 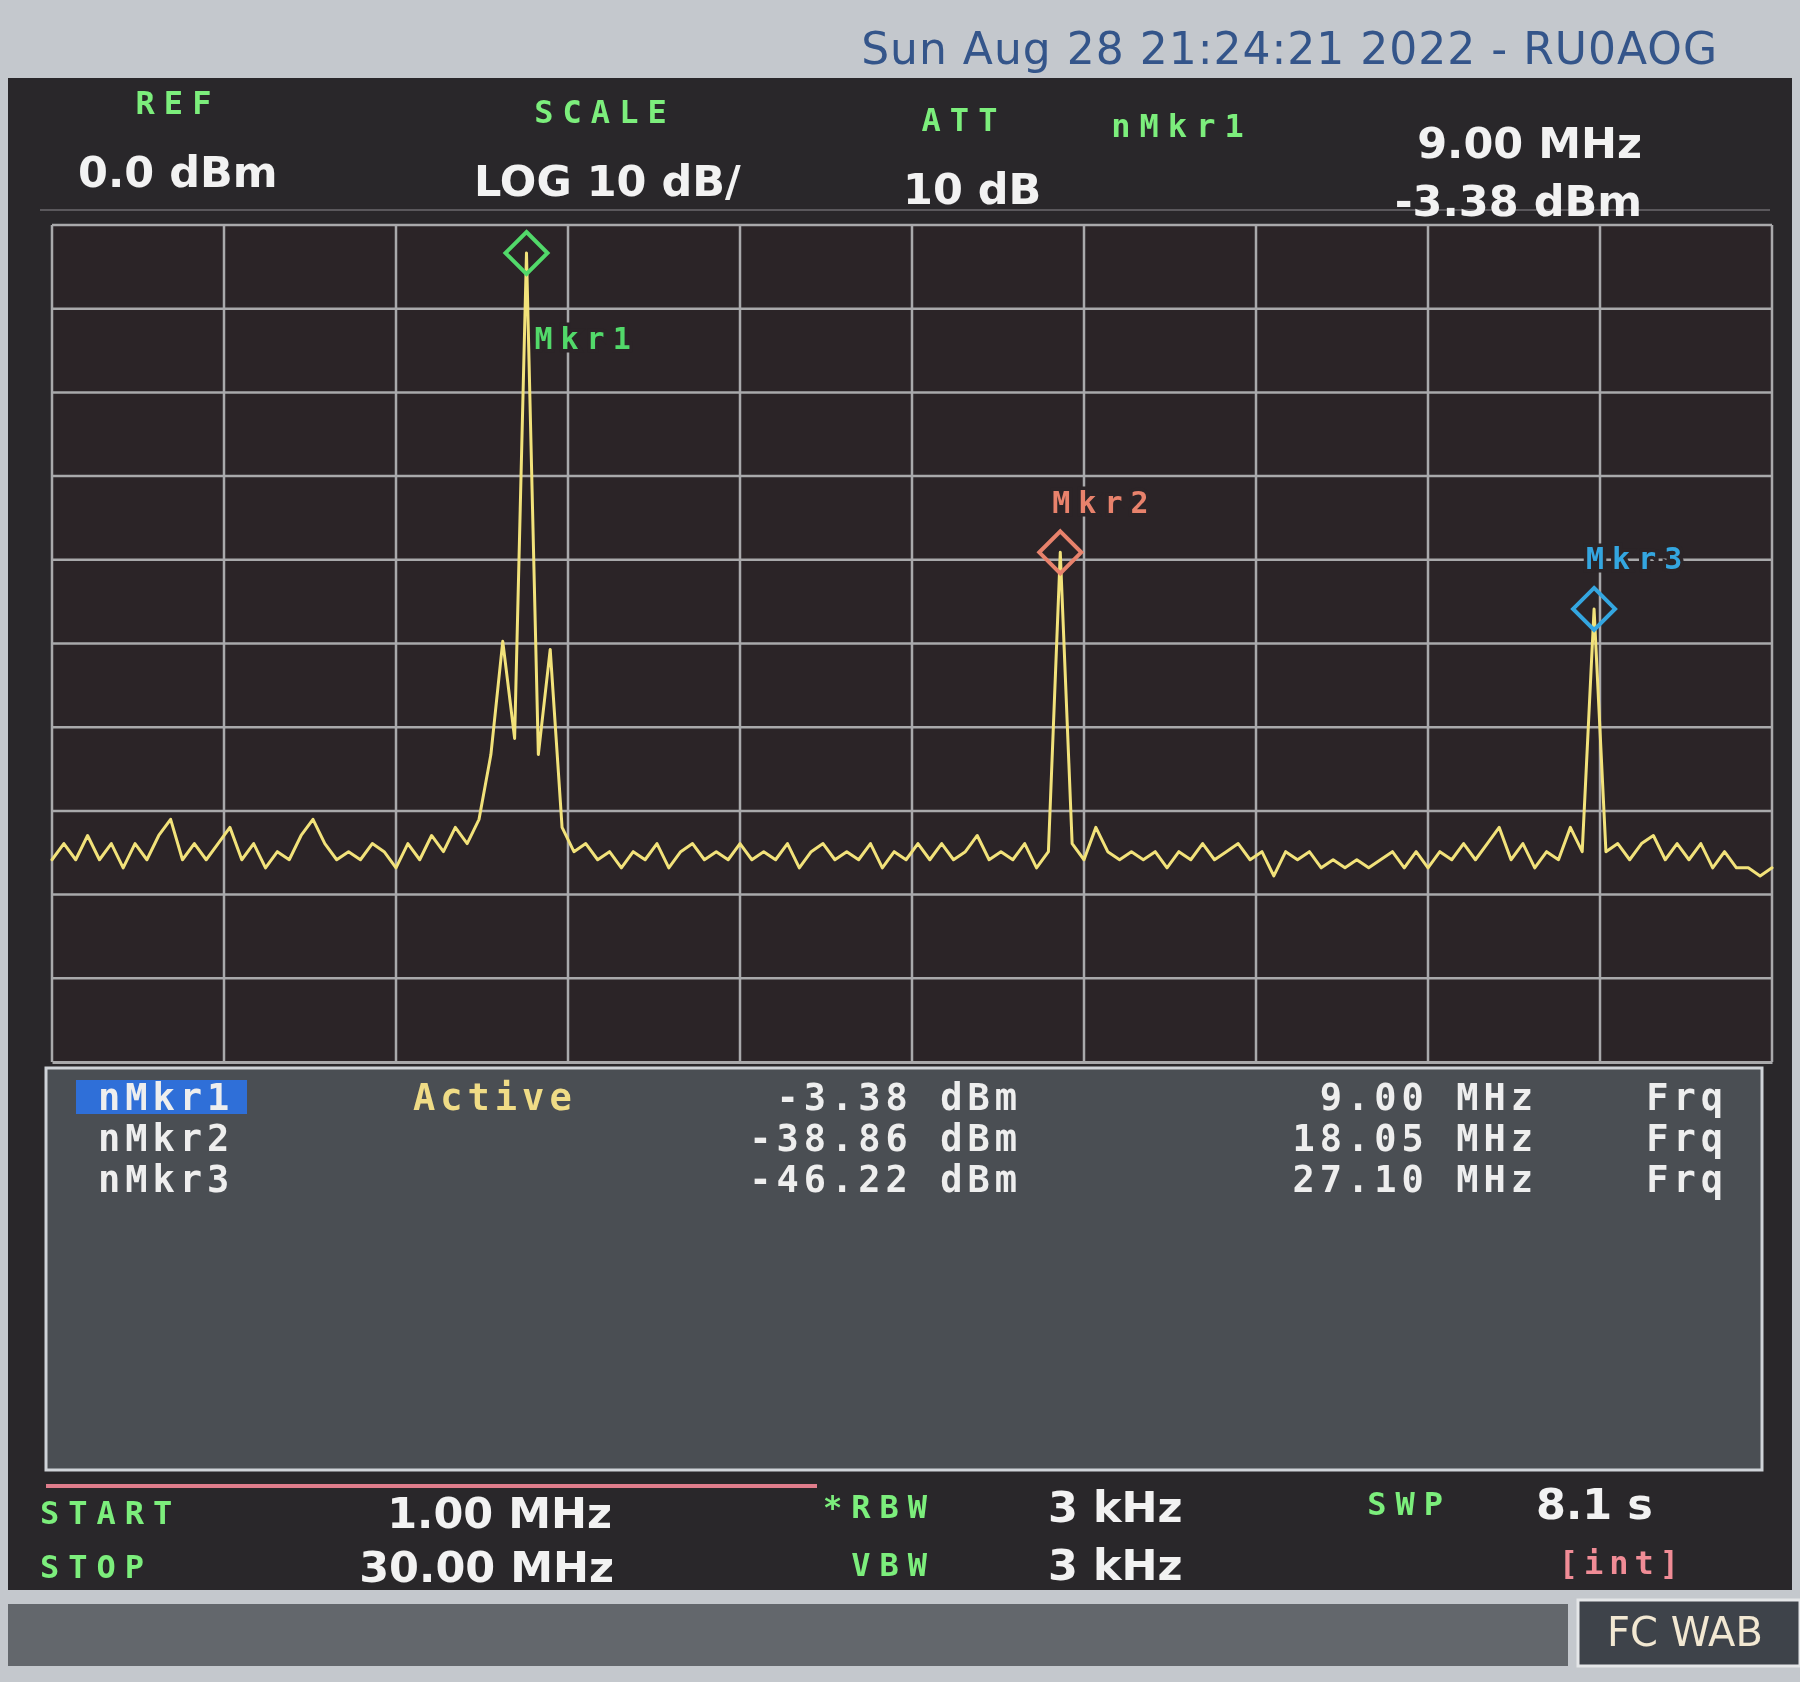 I want to click on text: SCALE, so click(x=605, y=112).